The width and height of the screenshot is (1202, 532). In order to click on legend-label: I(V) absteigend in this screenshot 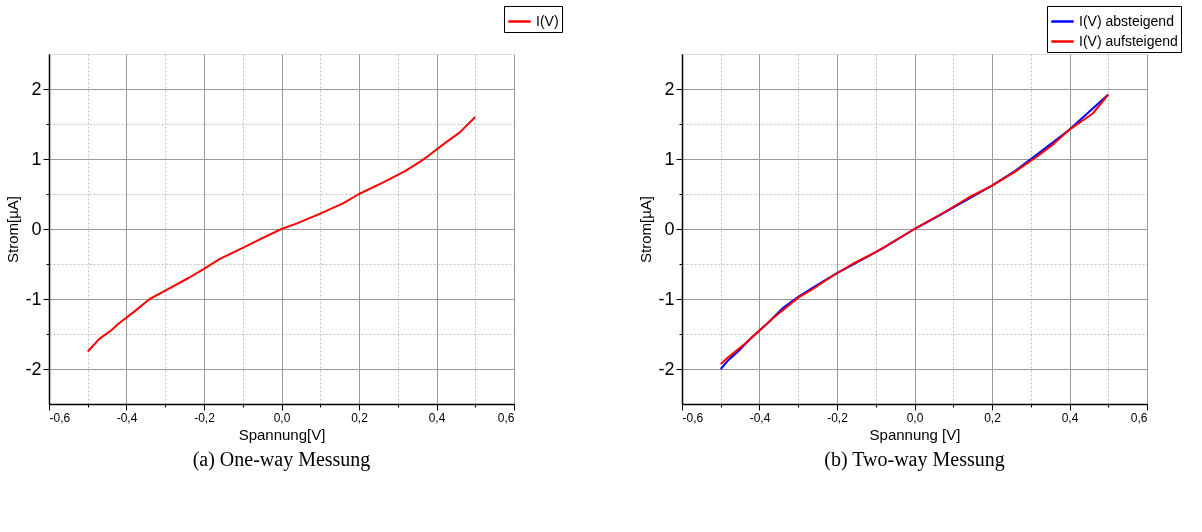, I will do `click(1126, 20)`.